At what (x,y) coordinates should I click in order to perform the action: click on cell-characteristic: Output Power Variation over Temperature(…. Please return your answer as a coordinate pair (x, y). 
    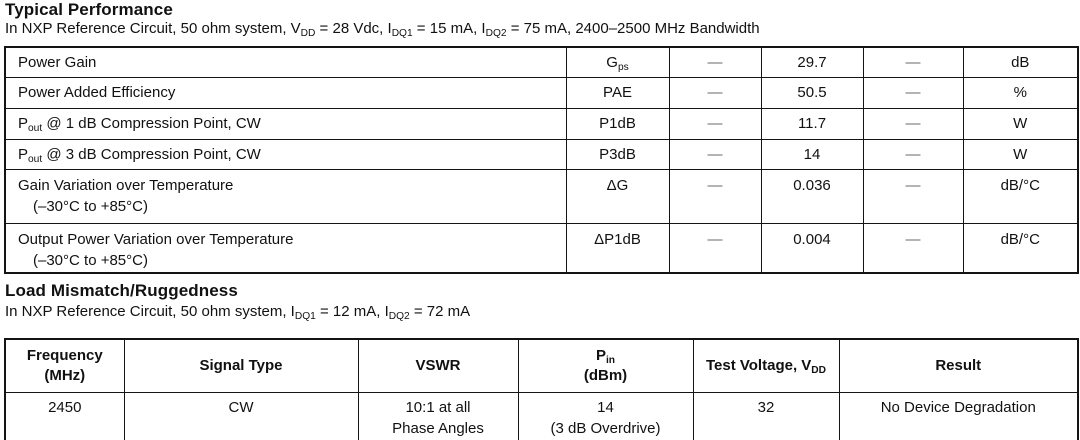
    Looking at the image, I should click on (285, 248).